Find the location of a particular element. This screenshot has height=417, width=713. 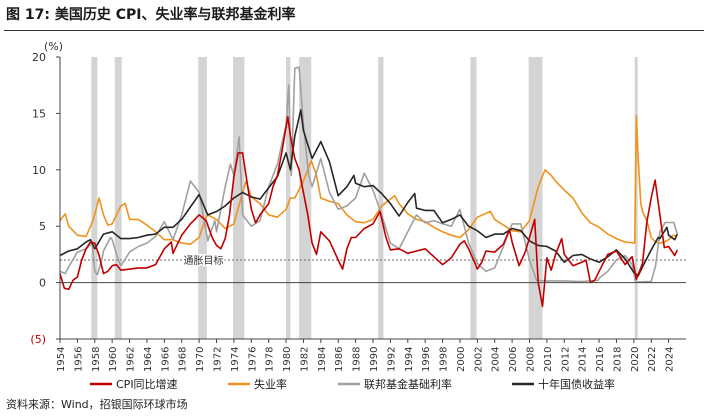

inflation-target: 通胀目标 is located at coordinates (373, 261).